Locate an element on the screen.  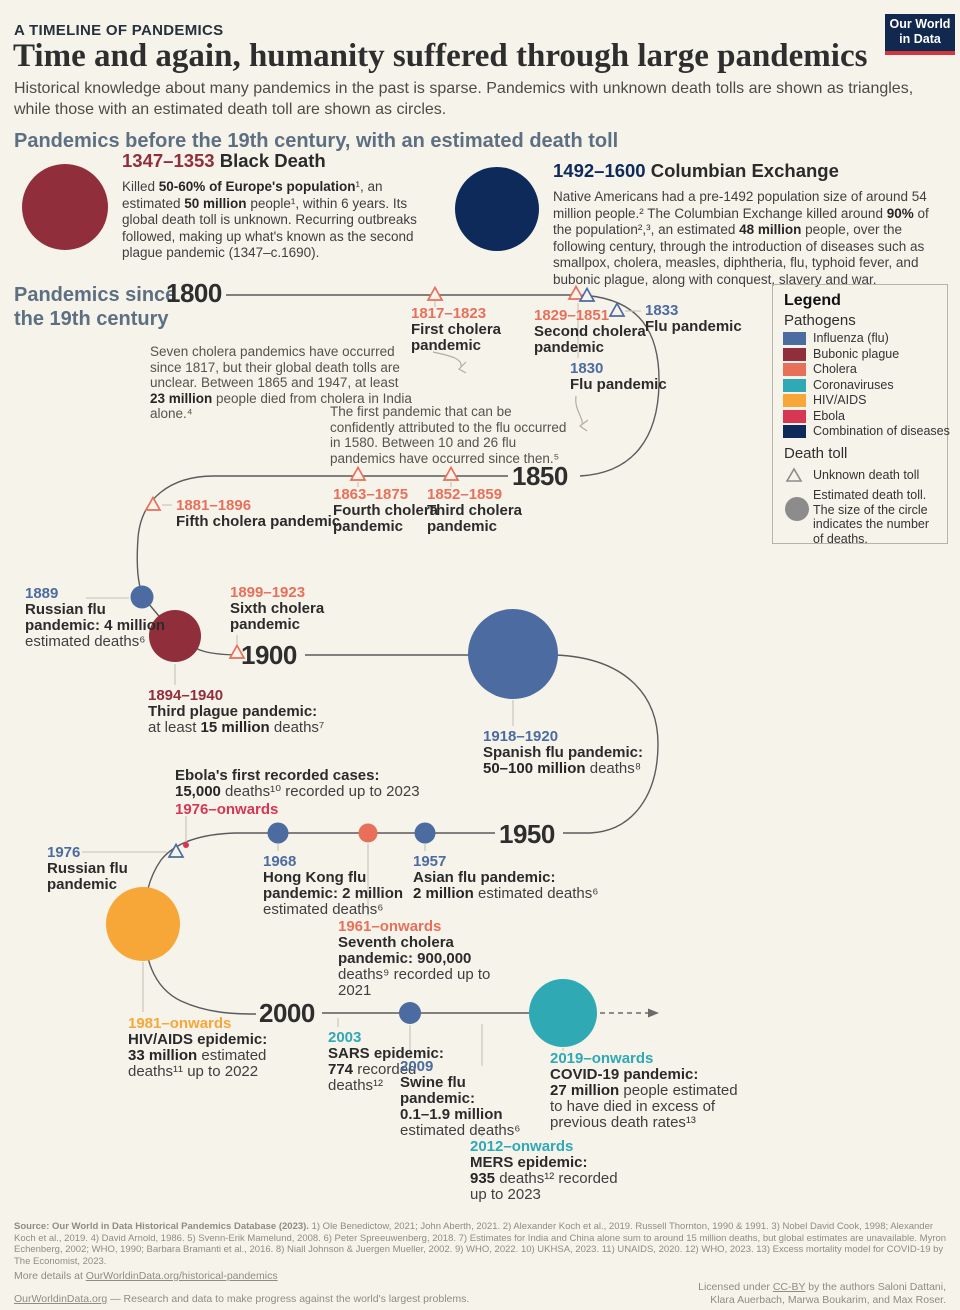
russian-flu-1889-circle is located at coordinates (142, 597).